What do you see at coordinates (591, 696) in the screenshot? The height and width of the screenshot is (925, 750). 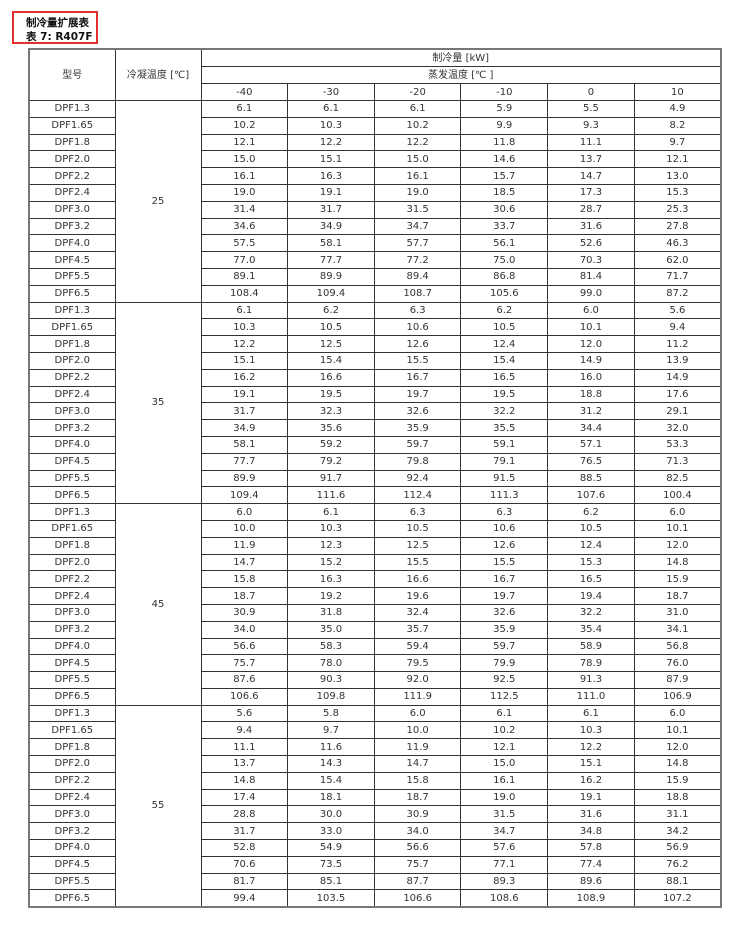 I see `capacity-cell: 111.0` at bounding box center [591, 696].